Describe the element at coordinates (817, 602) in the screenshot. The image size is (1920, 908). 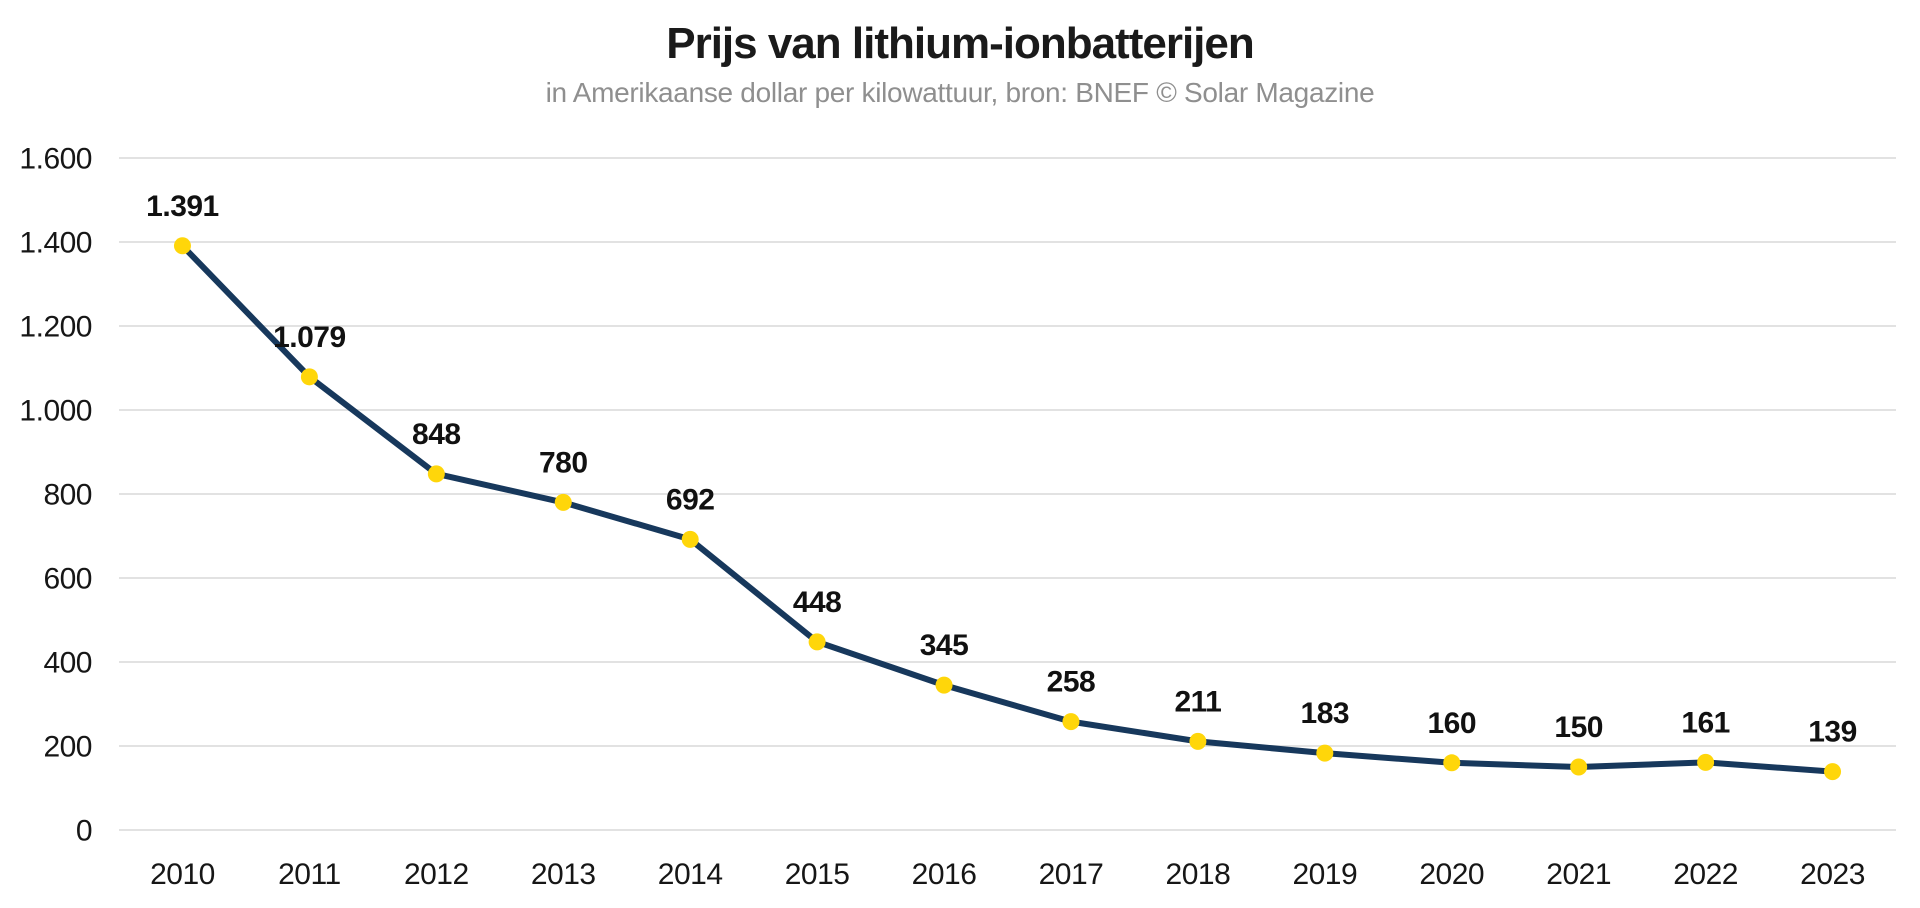
I see `point-label: 448` at that location.